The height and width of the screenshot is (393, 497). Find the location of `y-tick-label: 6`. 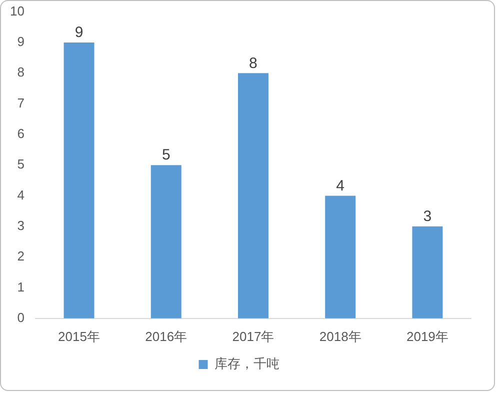

y-tick-label: 6 is located at coordinates (20, 134).